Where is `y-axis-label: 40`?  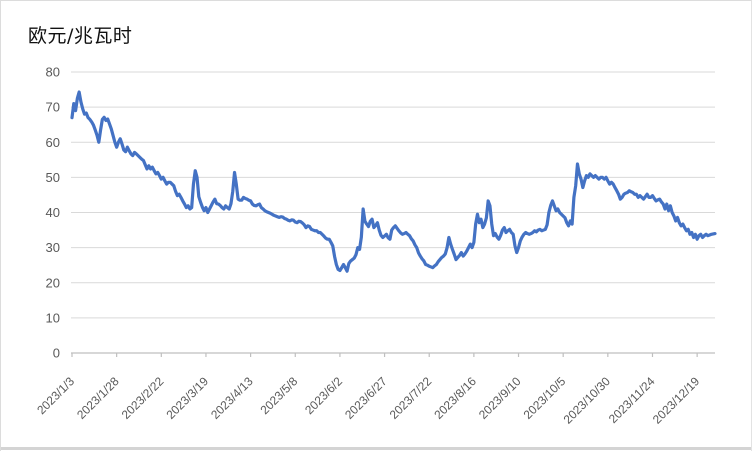
y-axis-label: 40 is located at coordinates (53, 212).